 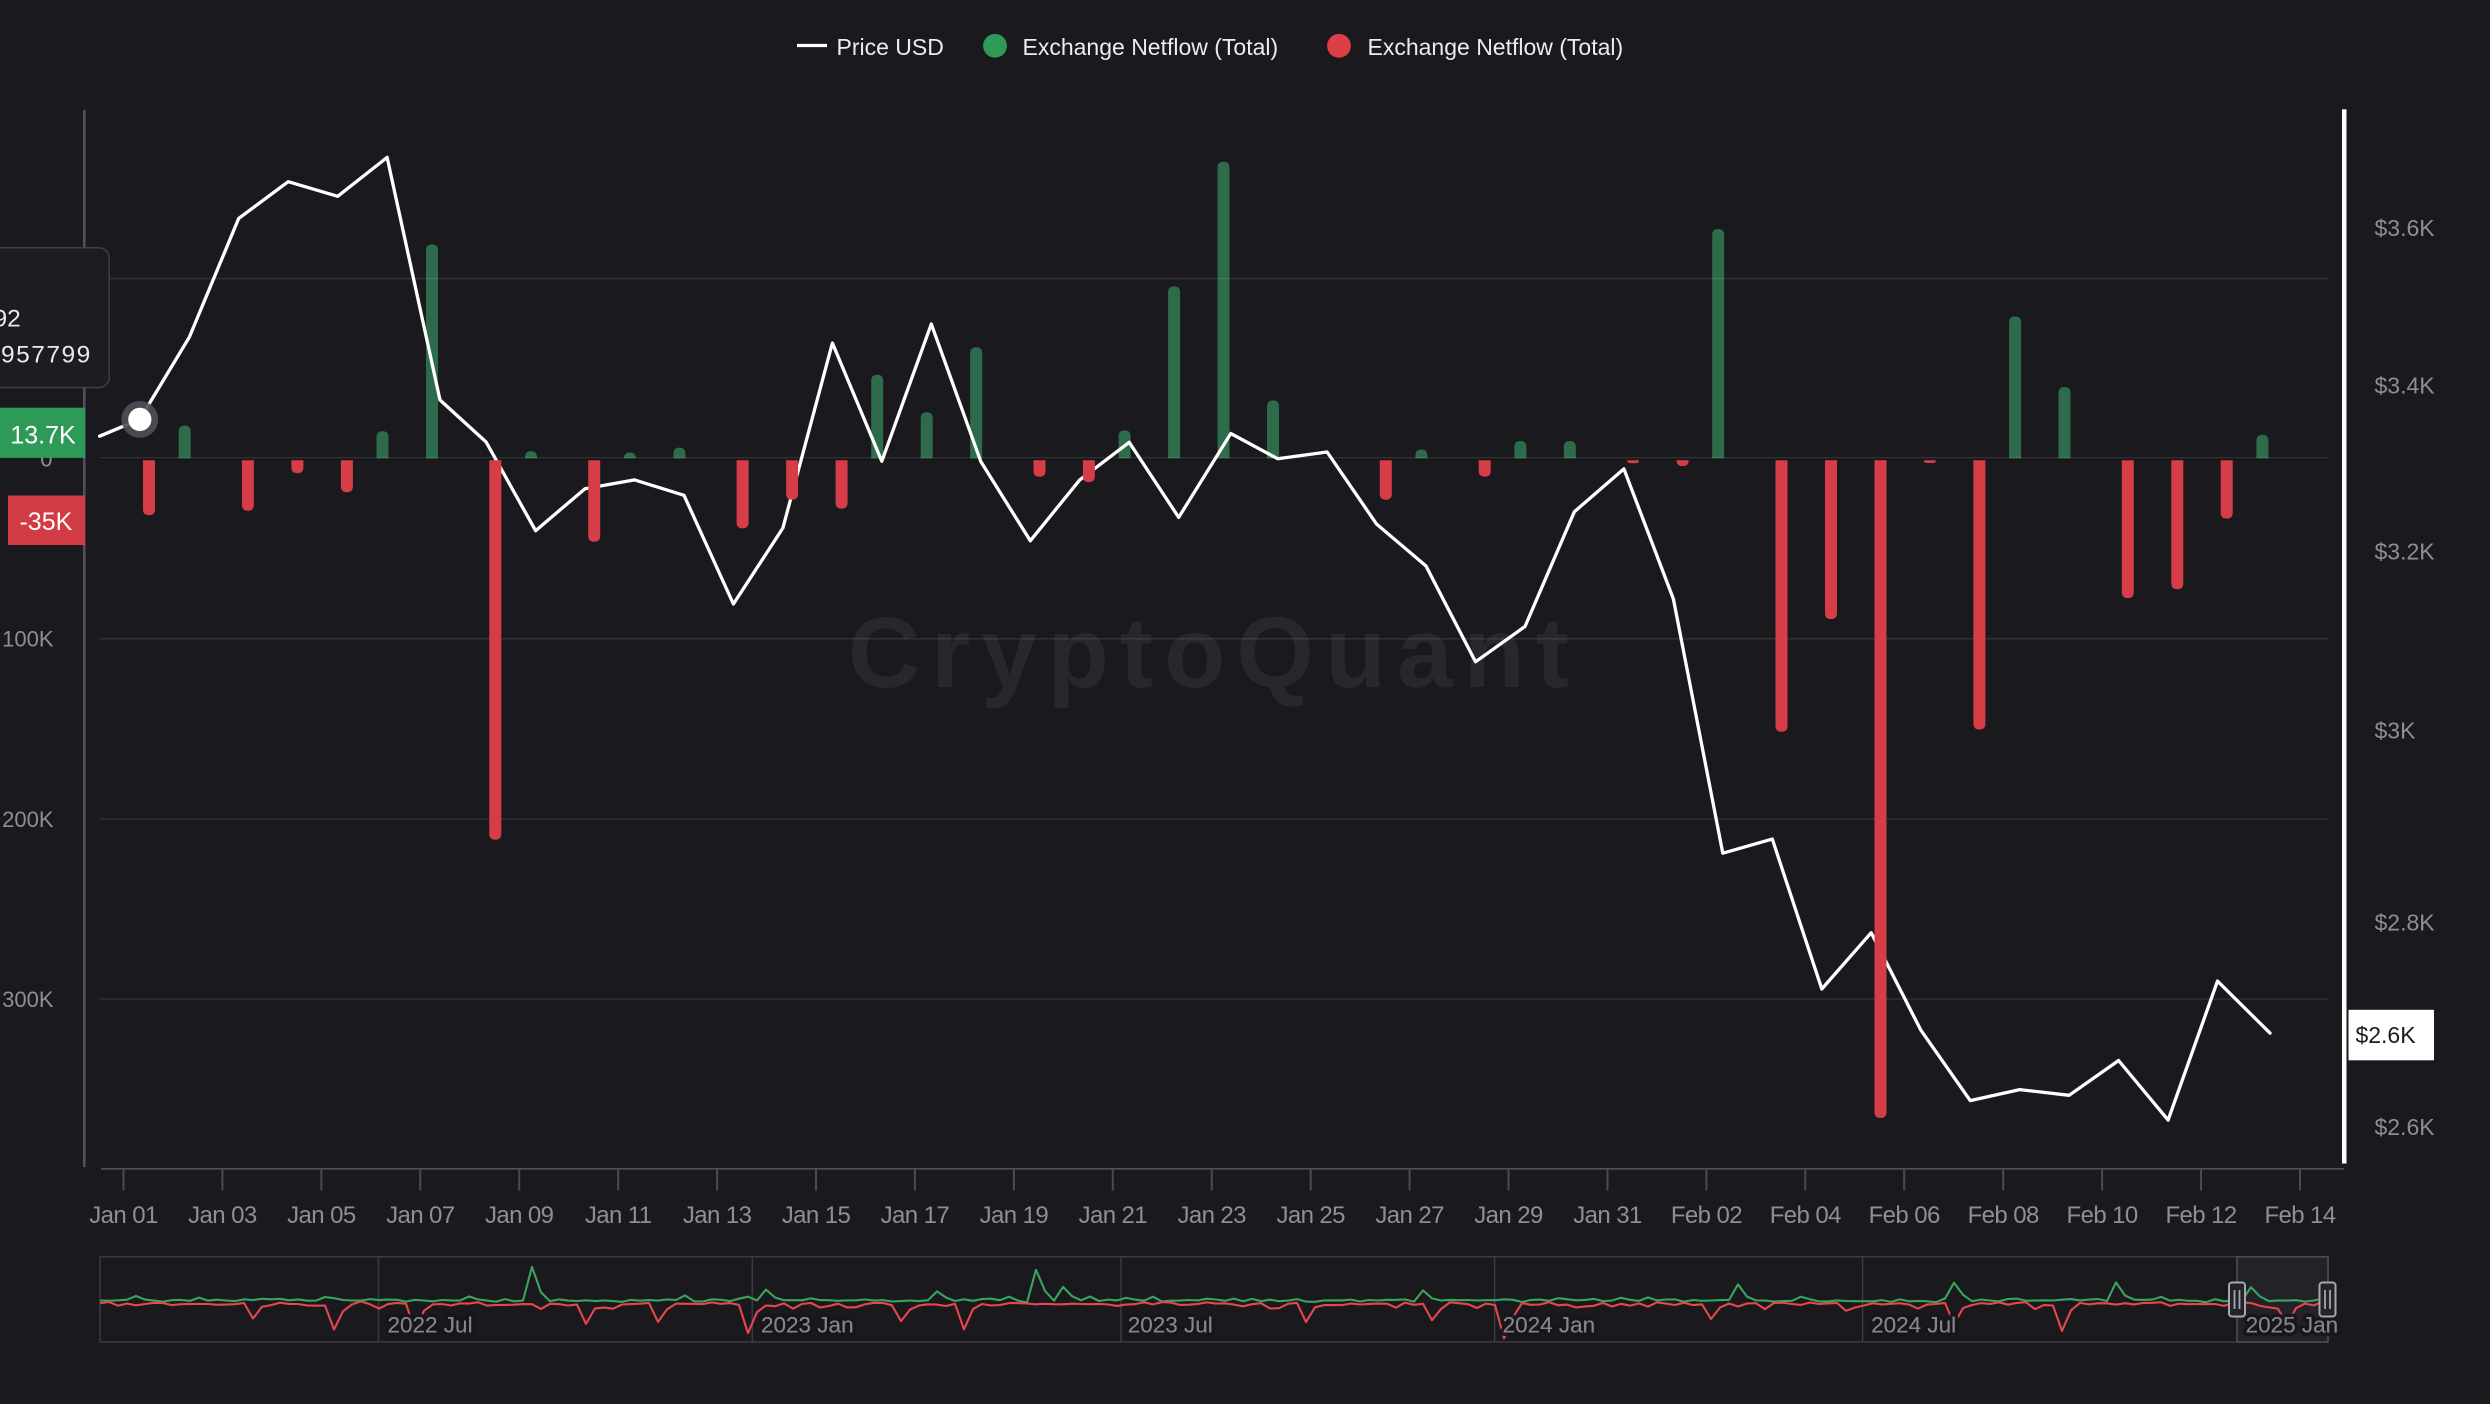 What do you see at coordinates (321, 1215) in the screenshot?
I see `svg-text: Jan 05` at bounding box center [321, 1215].